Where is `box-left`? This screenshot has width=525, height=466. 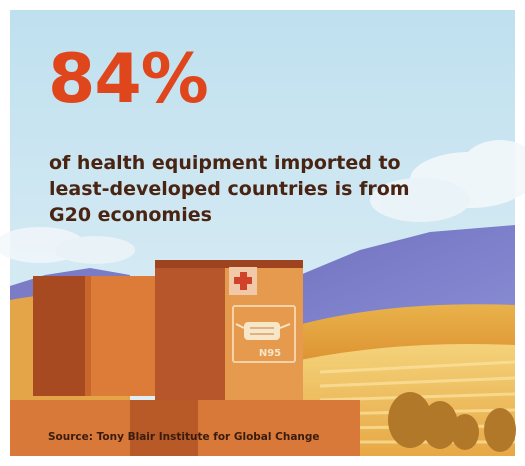 box-left is located at coordinates (102, 336).